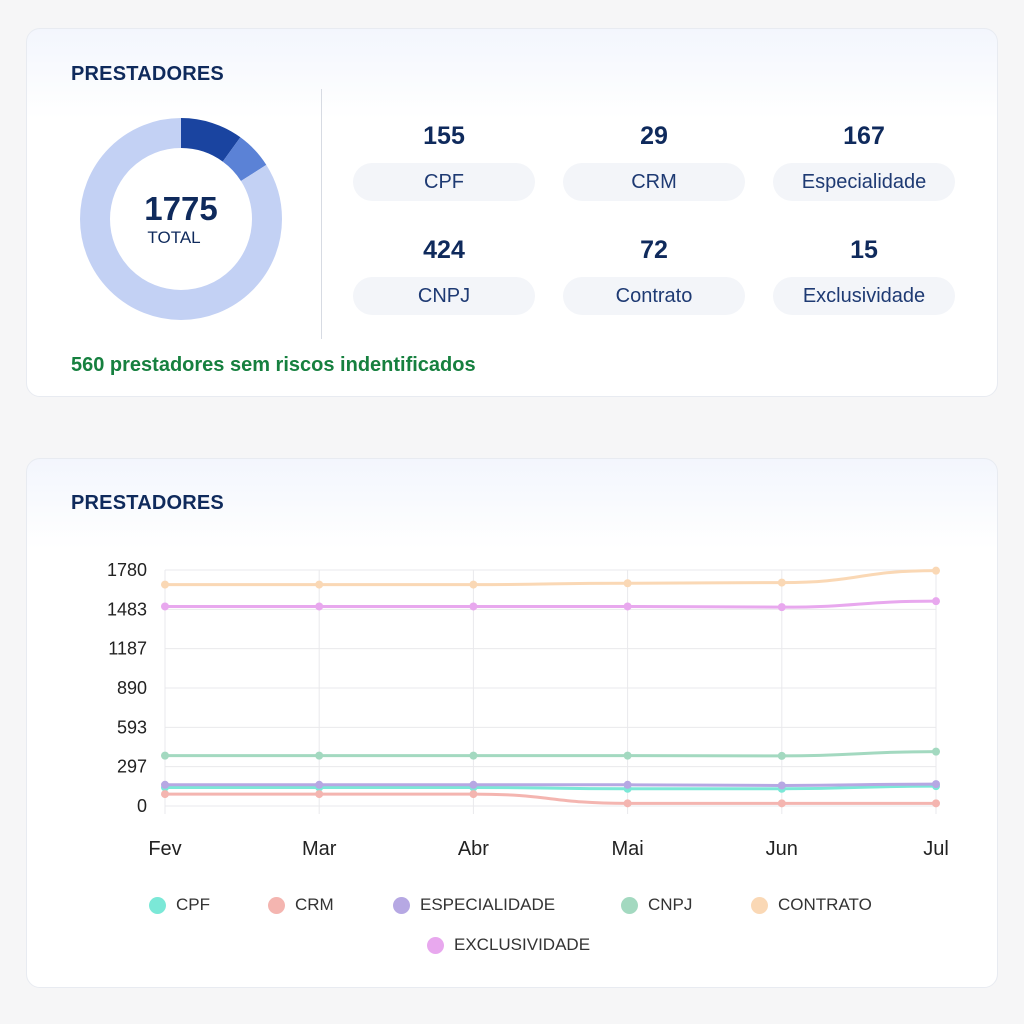 Image resolution: width=1024 pixels, height=1024 pixels. Describe the element at coordinates (444, 182) in the screenshot. I see `stat-label: CPF` at that location.